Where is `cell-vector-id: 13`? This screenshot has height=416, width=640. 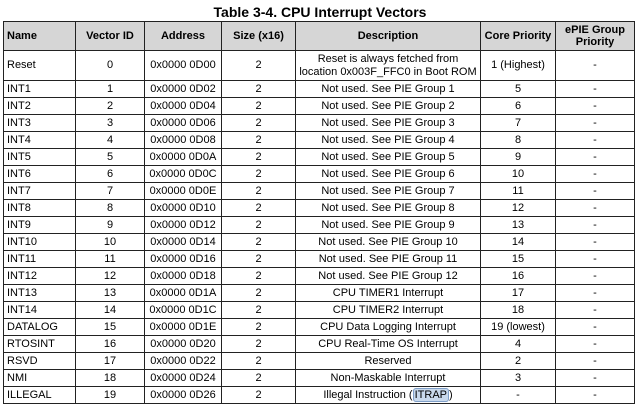
cell-vector-id: 13 is located at coordinates (110, 293).